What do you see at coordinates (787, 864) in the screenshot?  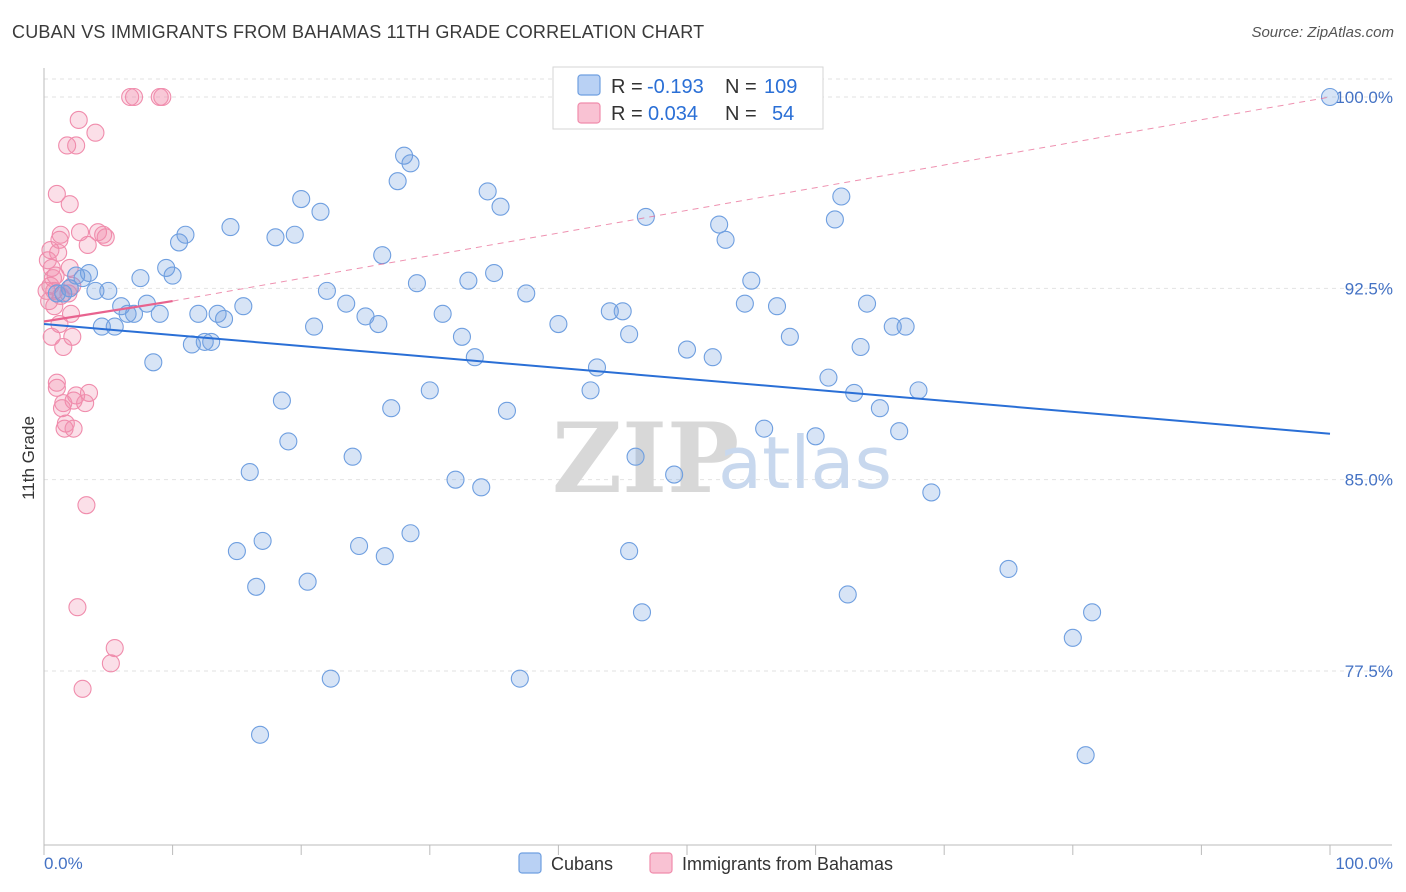 I see `bottom-legend-label-bahamas: Immigrants from Bahamas` at bounding box center [787, 864].